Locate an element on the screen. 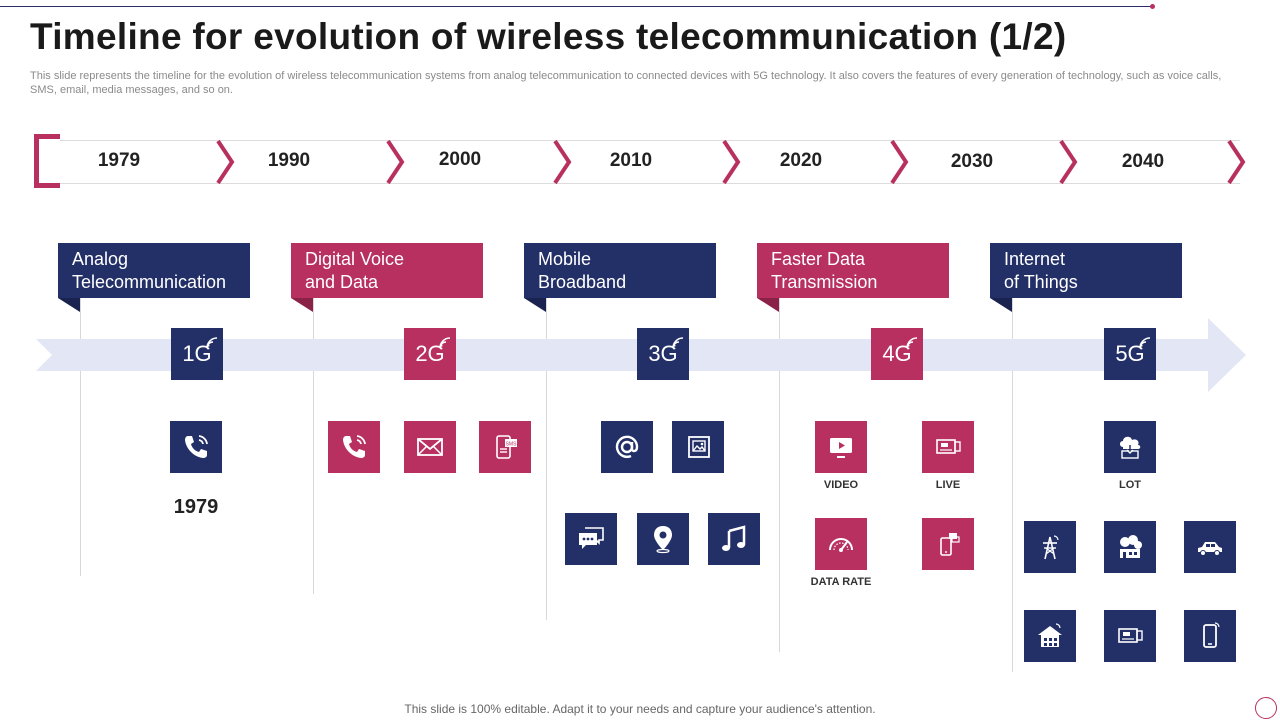  year-label-1990: 1990 is located at coordinates (289, 160).